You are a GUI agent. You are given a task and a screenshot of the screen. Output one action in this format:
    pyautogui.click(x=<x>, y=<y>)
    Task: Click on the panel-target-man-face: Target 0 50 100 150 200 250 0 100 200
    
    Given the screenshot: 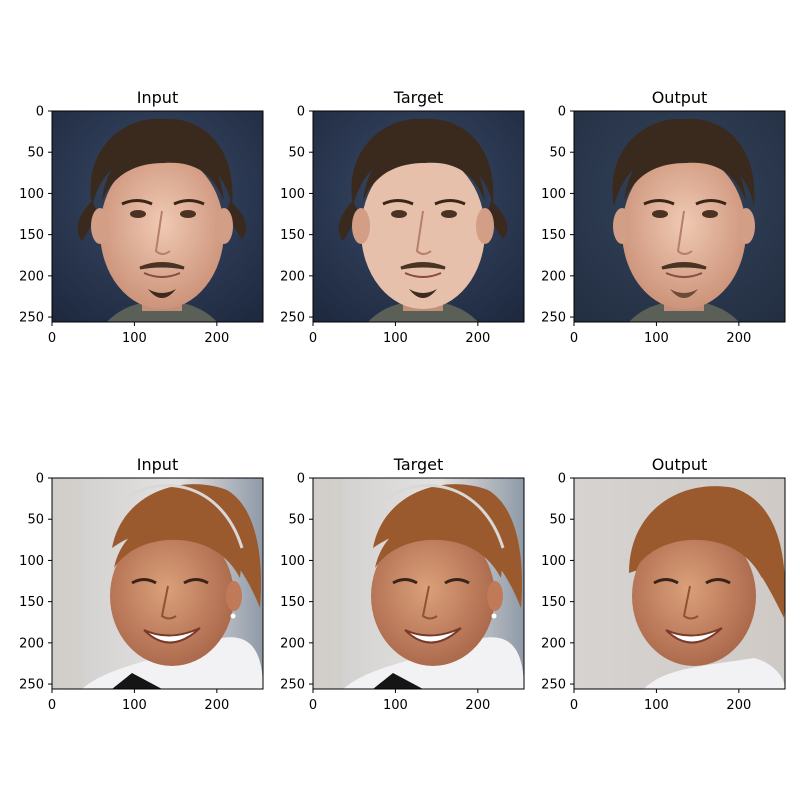 What is the action you would take?
    pyautogui.click(x=402, y=217)
    